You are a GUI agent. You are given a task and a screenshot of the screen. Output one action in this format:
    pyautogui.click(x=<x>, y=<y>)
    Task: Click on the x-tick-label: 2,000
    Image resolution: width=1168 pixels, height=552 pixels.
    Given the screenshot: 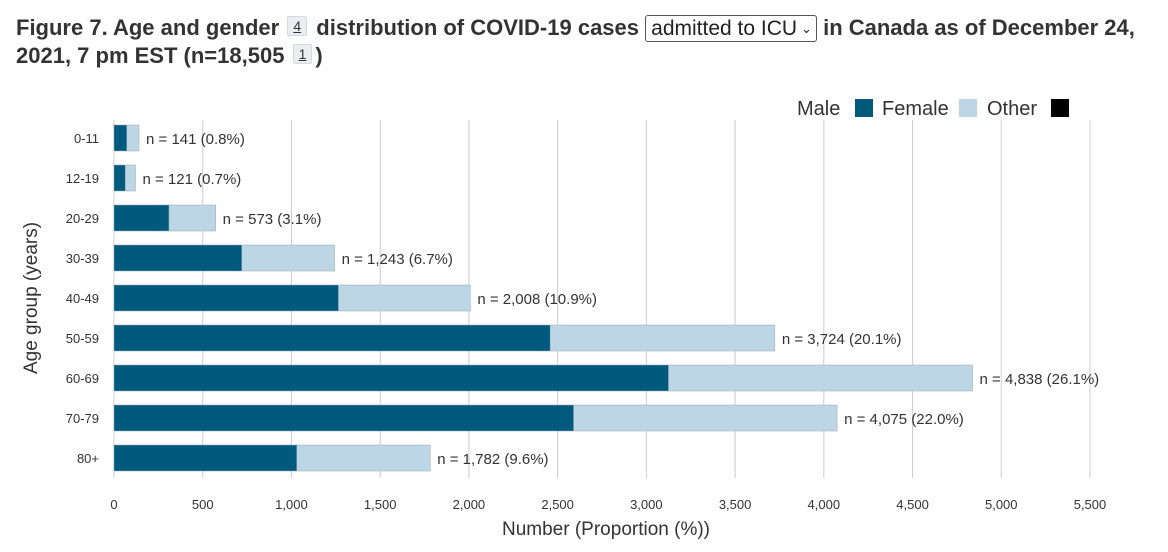 What is the action you would take?
    pyautogui.click(x=469, y=504)
    